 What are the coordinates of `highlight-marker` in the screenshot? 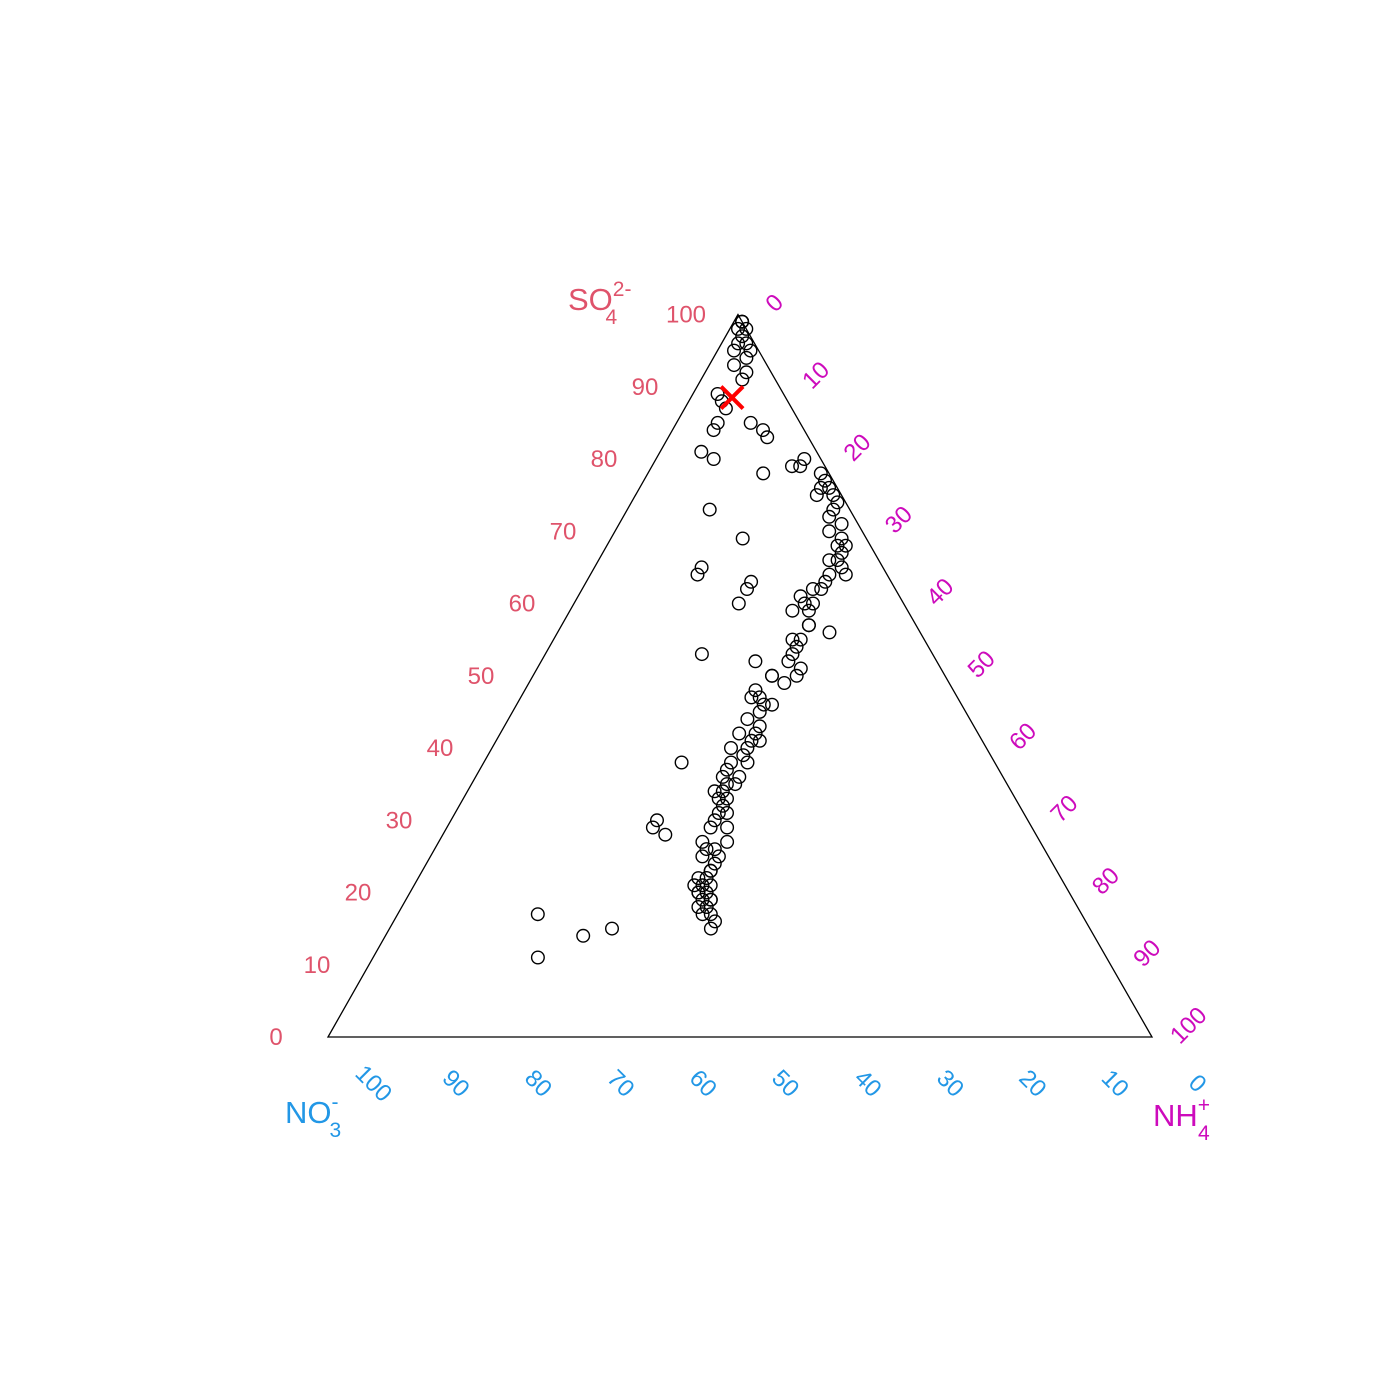 It's located at (732, 398).